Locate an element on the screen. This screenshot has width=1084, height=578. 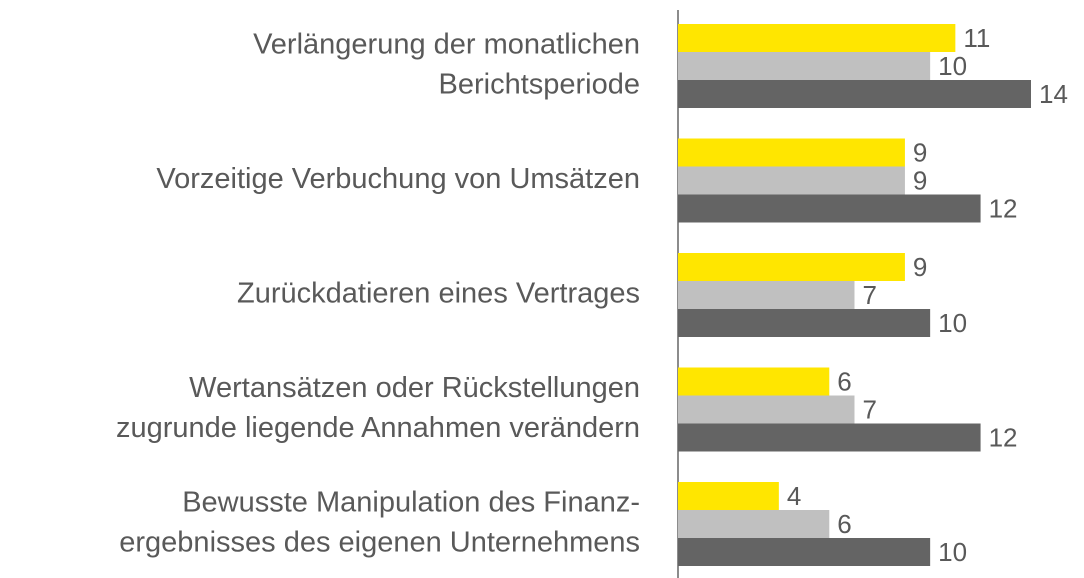
category-label: Bewusste Manipulation des Finanz- is located at coordinates (411, 503).